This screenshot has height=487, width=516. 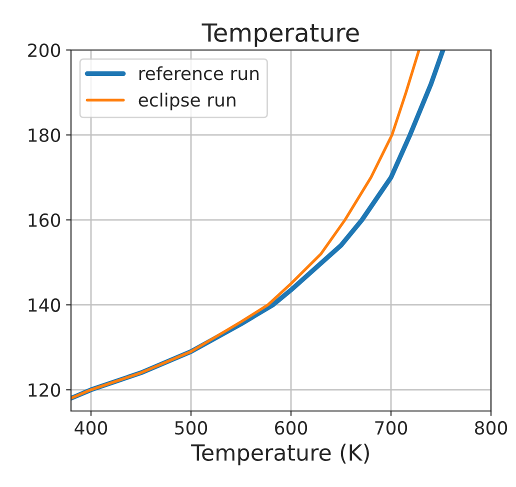 I want to click on y-tick-label: 120, so click(x=44, y=390).